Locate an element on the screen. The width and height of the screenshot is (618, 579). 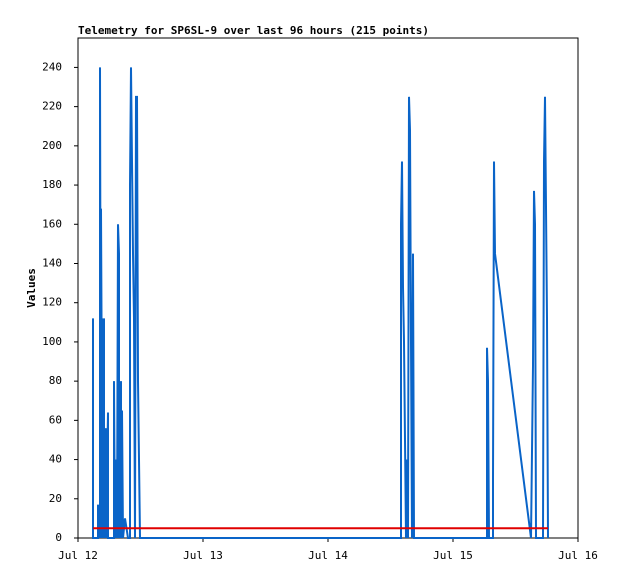
y-tick-label: 160 is located at coordinates (52, 223).